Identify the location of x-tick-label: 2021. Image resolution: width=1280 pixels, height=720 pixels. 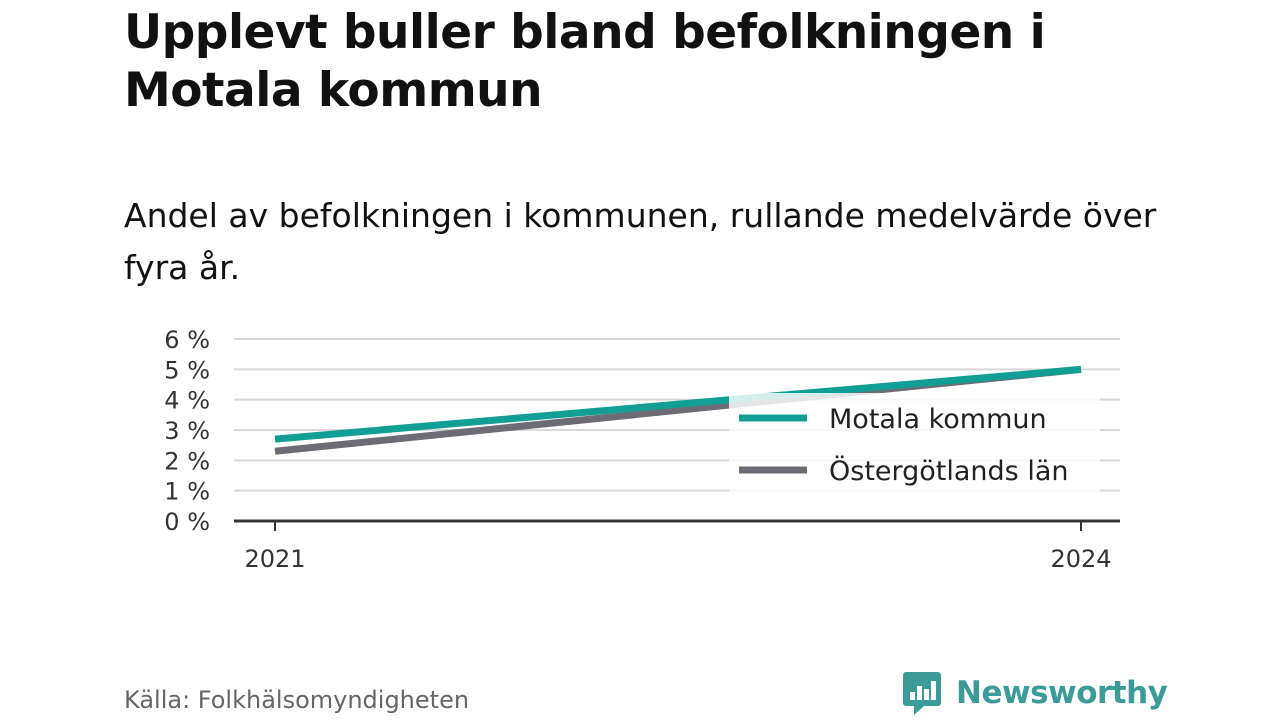
(274, 559).